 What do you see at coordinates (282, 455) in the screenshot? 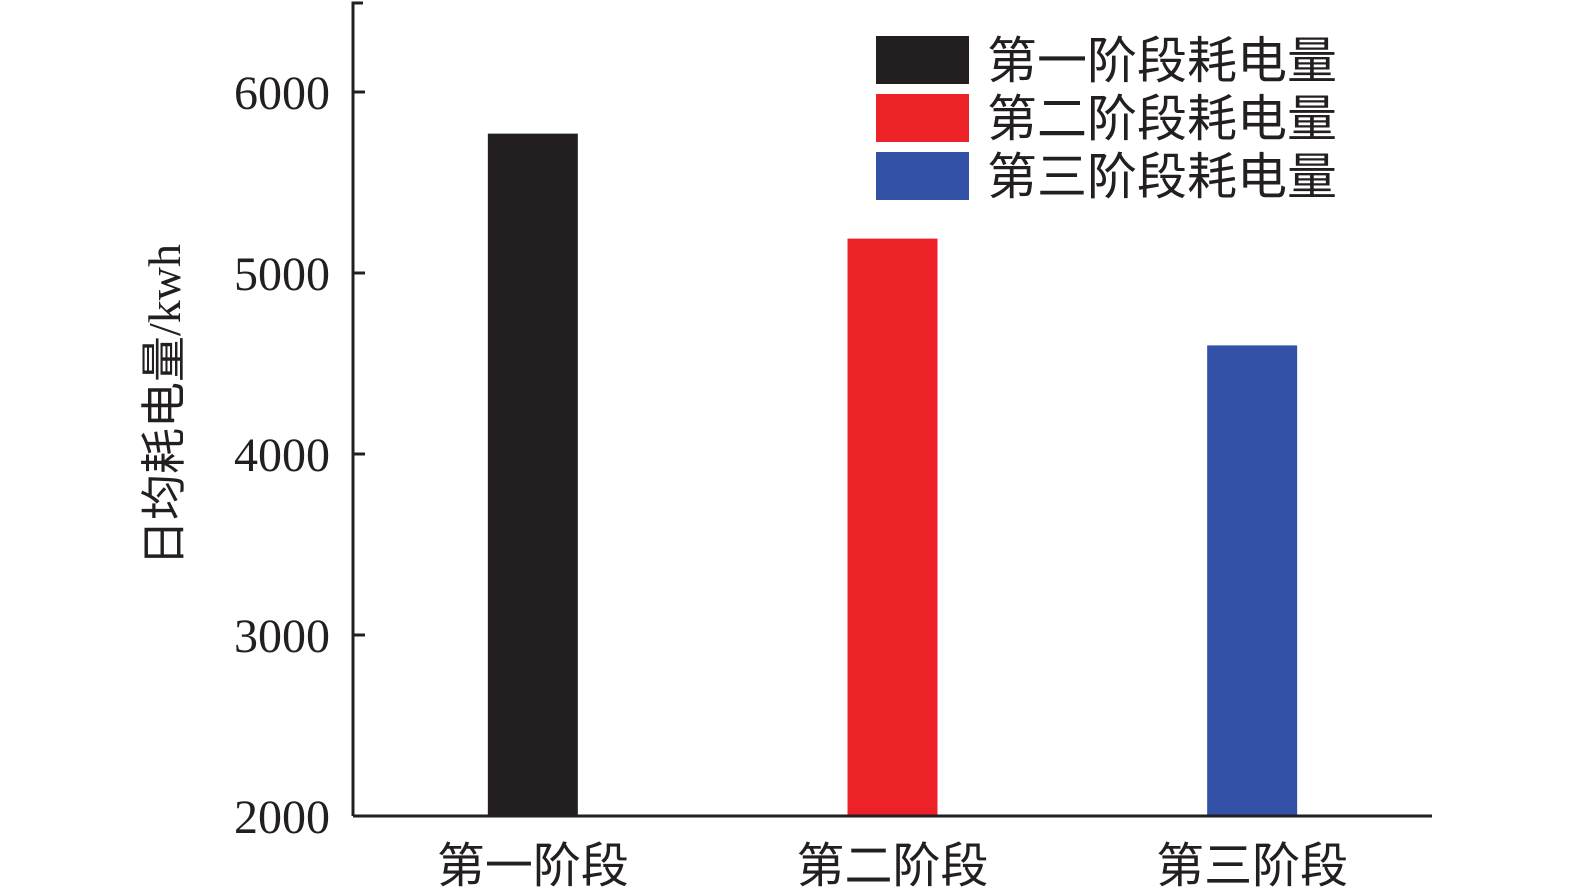
I see `y-tick-label: 4000` at bounding box center [282, 455].